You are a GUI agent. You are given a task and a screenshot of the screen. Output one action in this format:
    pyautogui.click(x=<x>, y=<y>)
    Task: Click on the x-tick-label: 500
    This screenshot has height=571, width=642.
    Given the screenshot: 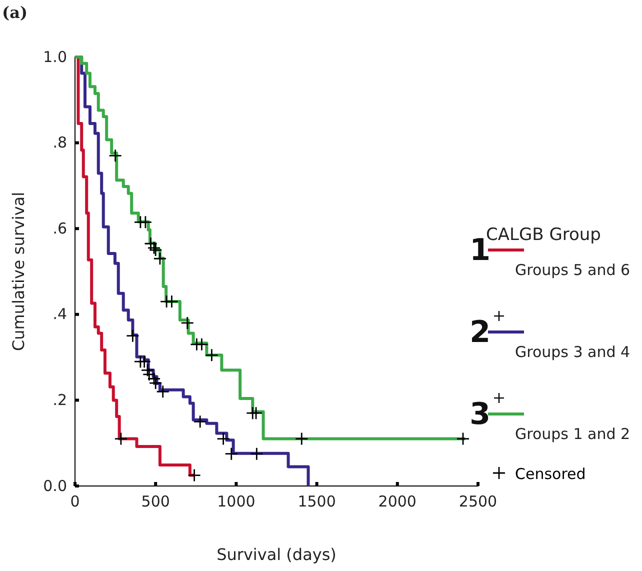 What is the action you would take?
    pyautogui.click(x=155, y=501)
    